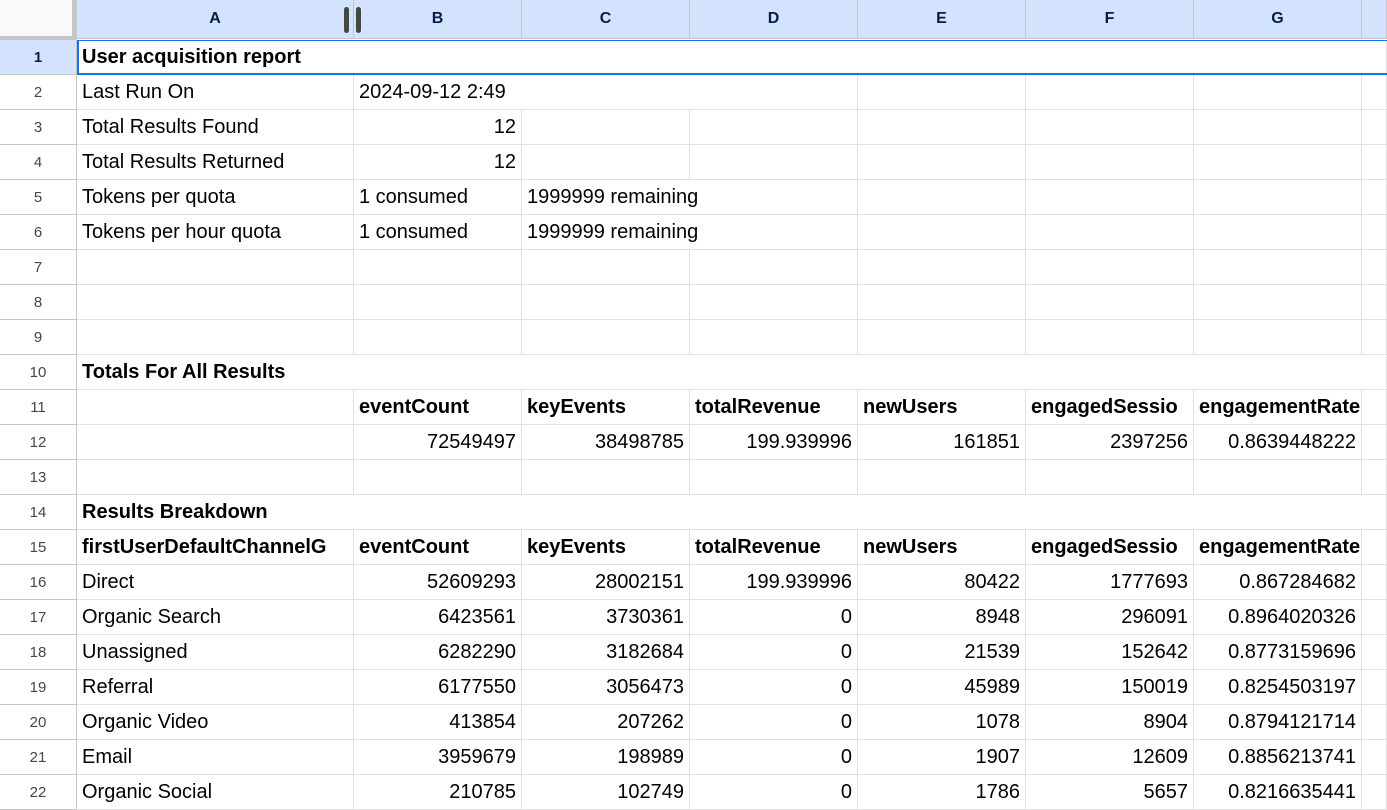  Describe the element at coordinates (38, 267) in the screenshot. I see `row-header-7: 7` at that location.